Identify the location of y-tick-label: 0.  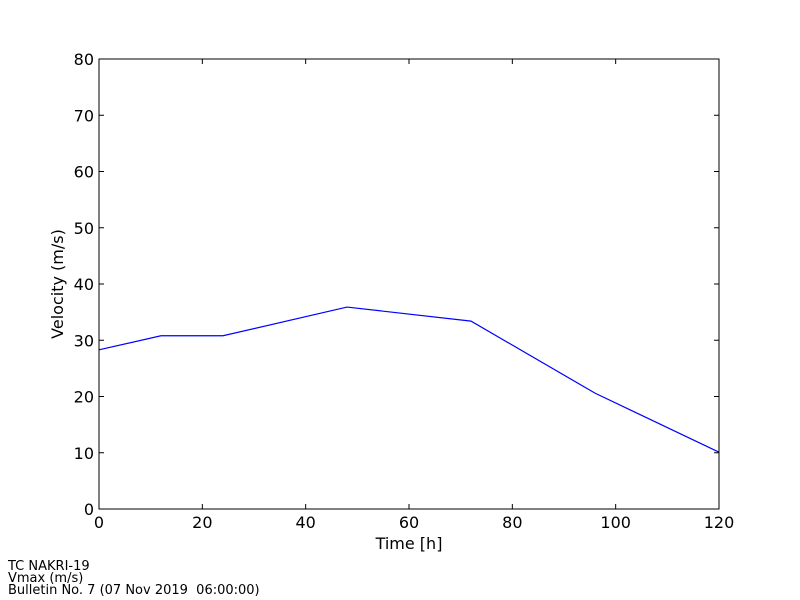
(89, 509).